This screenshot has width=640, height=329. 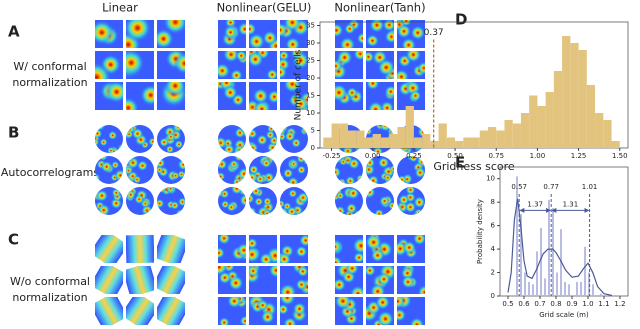 I want to click on column-header: Nonlinear(GELU), so click(x=264, y=8).